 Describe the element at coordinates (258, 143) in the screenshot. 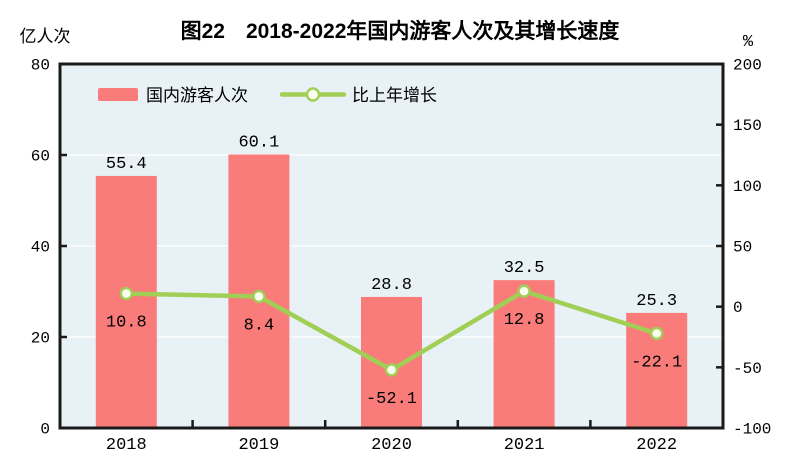

I see `bar-value-label-2019: 60.1` at that location.